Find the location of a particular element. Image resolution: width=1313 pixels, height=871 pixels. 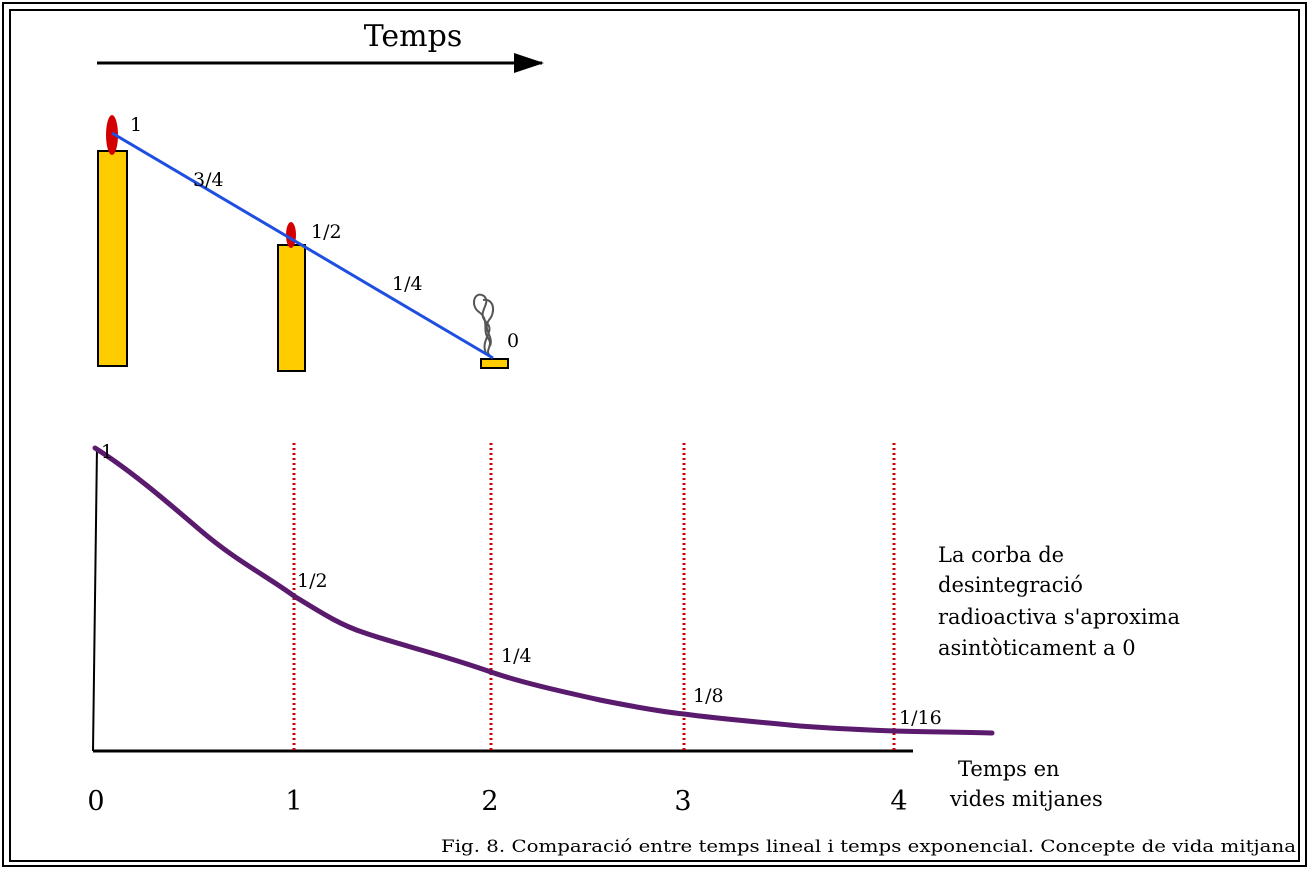

decay-label-1-2: 1/2 is located at coordinates (312, 581).